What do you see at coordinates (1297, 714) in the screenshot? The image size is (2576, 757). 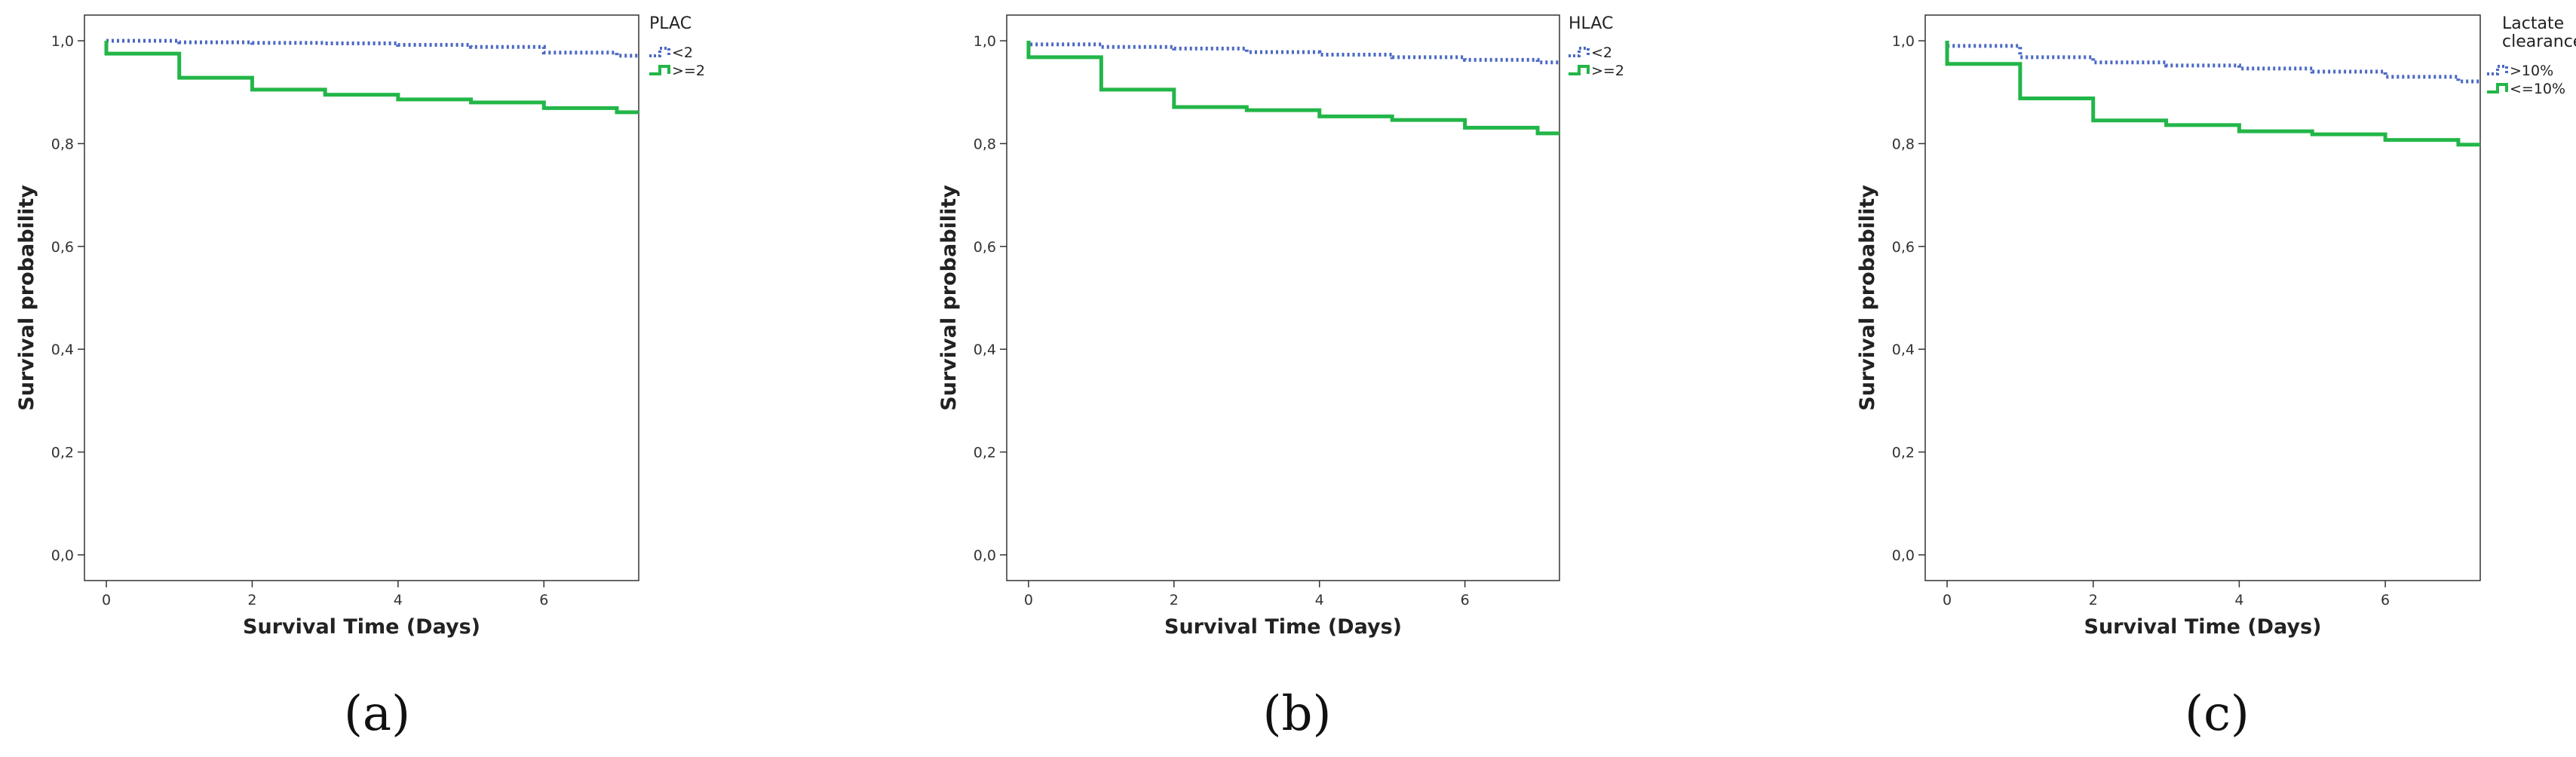 I see `panel-label: (b)` at bounding box center [1297, 714].